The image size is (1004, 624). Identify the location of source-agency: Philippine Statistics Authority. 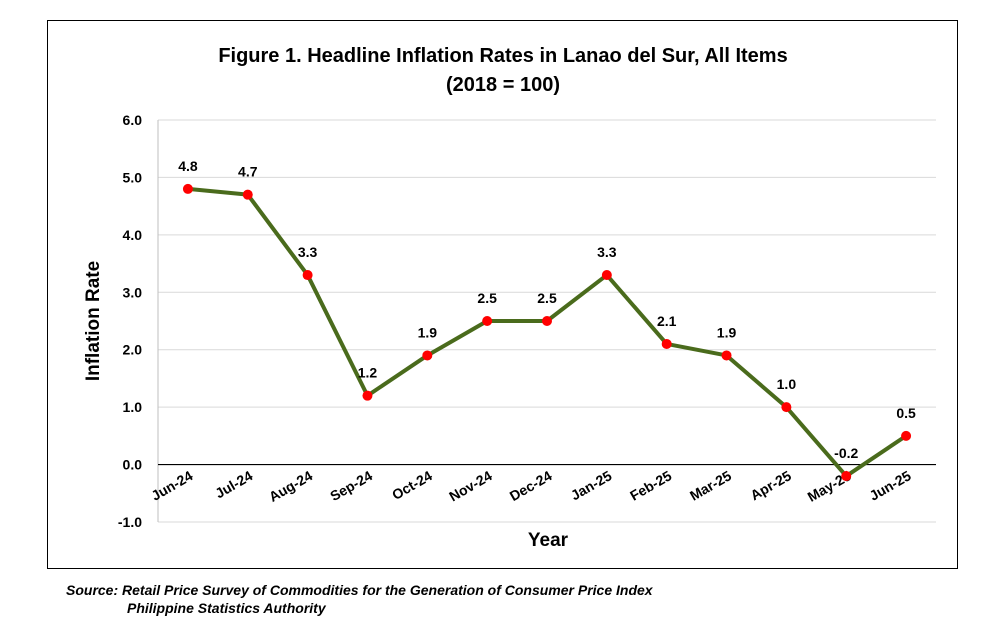
(226, 608).